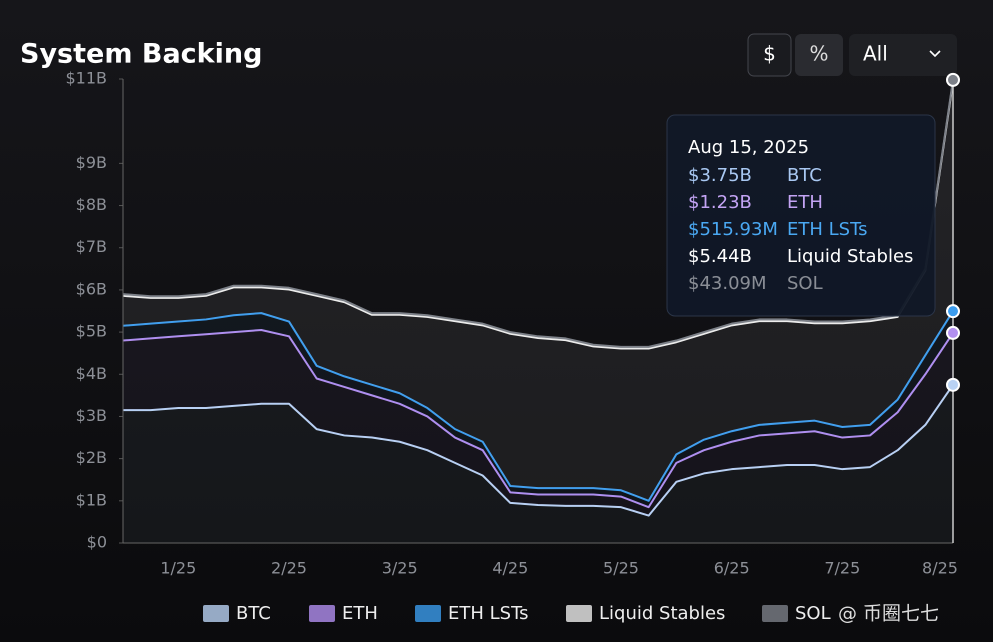 The image size is (993, 642). Describe the element at coordinates (91, 331) in the screenshot. I see `y-tick-label: $5B` at that location.